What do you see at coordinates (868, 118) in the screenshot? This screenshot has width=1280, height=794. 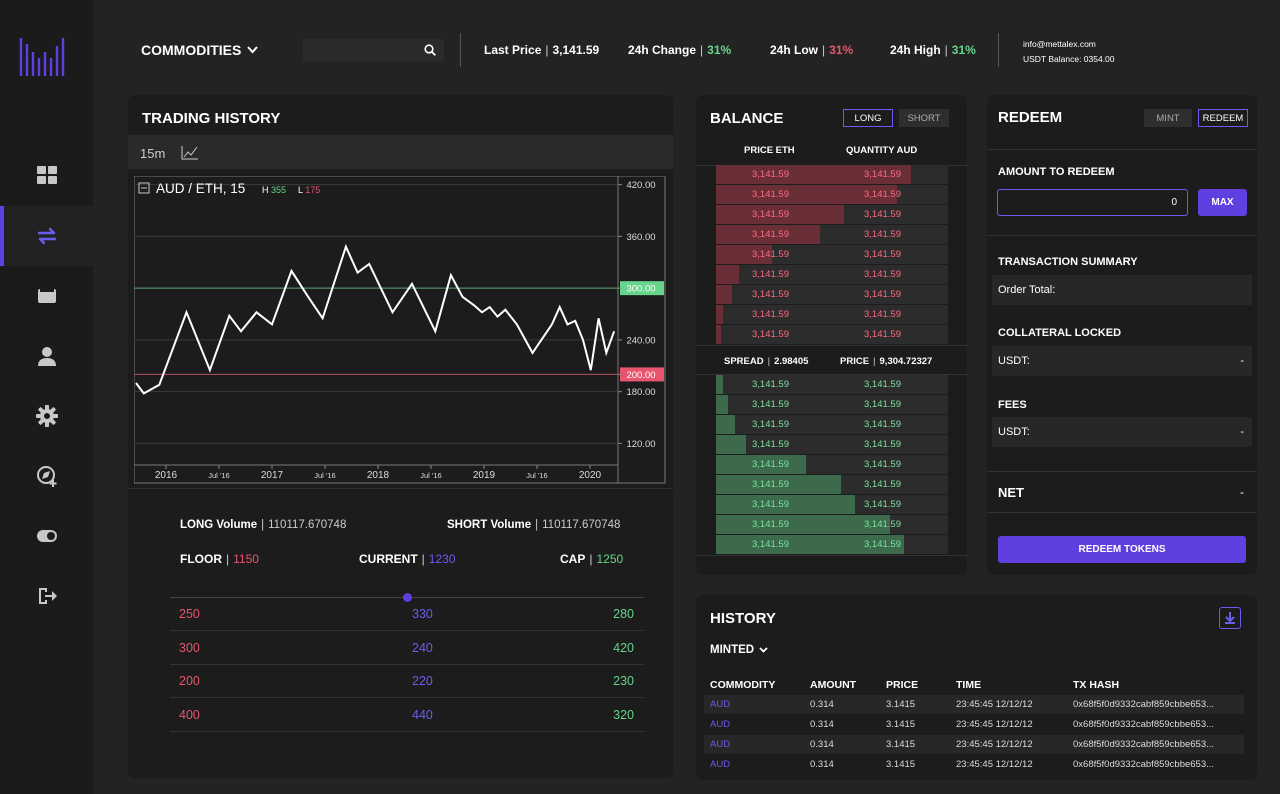 I see `long-toggle: LONG` at bounding box center [868, 118].